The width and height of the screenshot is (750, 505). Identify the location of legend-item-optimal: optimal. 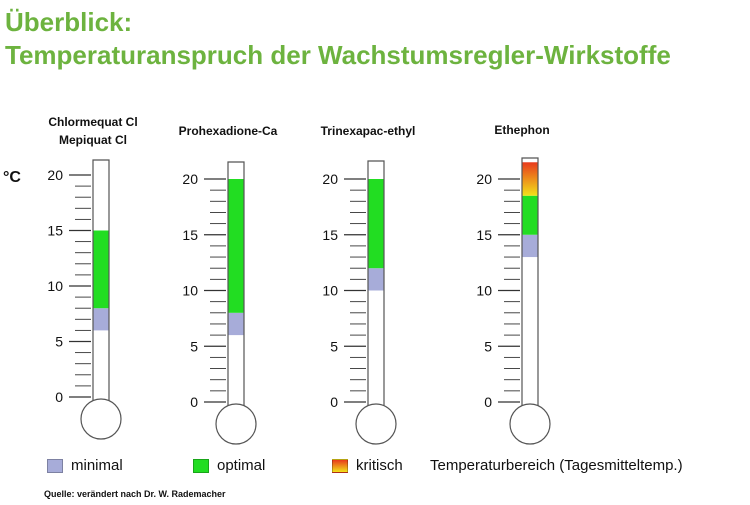
(229, 465).